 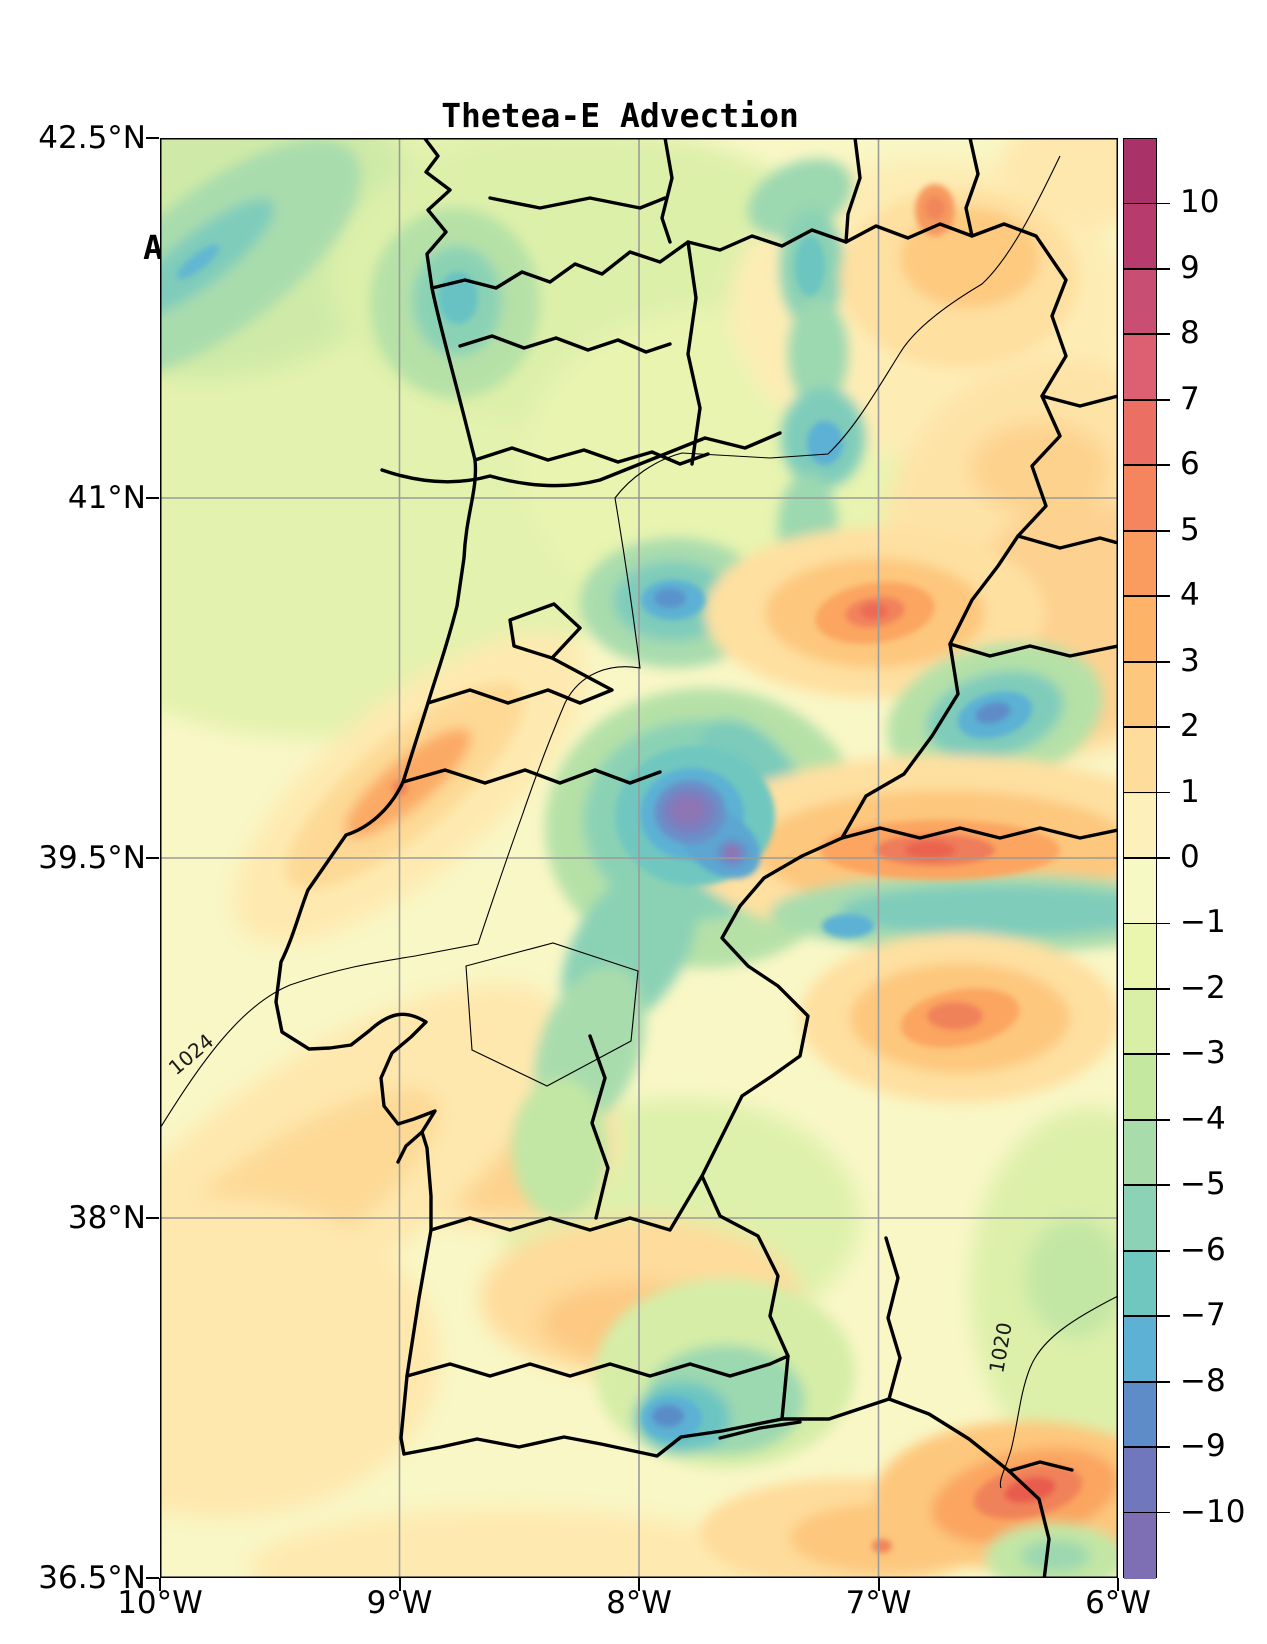 I want to click on y-tick-label: 36.5°N, so click(x=92, y=1578).